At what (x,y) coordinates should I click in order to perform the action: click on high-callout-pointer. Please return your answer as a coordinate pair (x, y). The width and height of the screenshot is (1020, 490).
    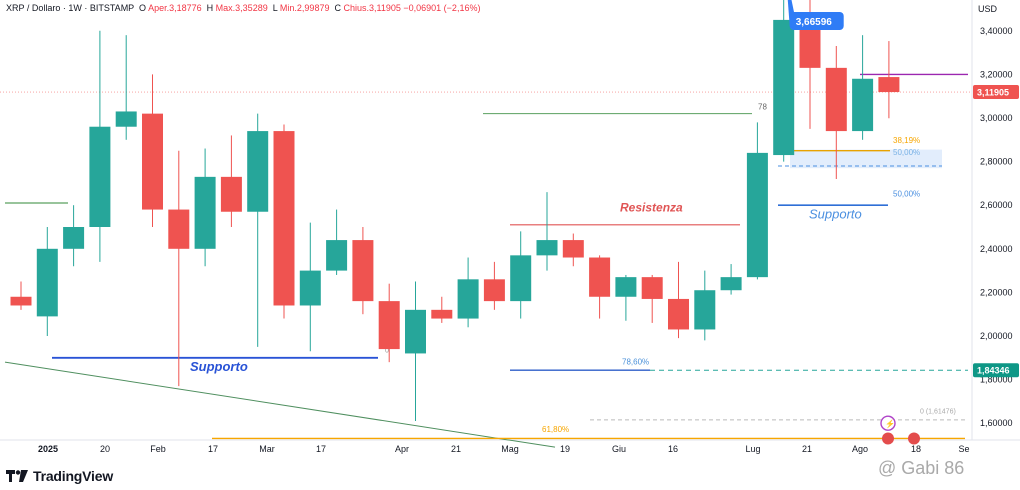
    Looking at the image, I should click on (792, 15).